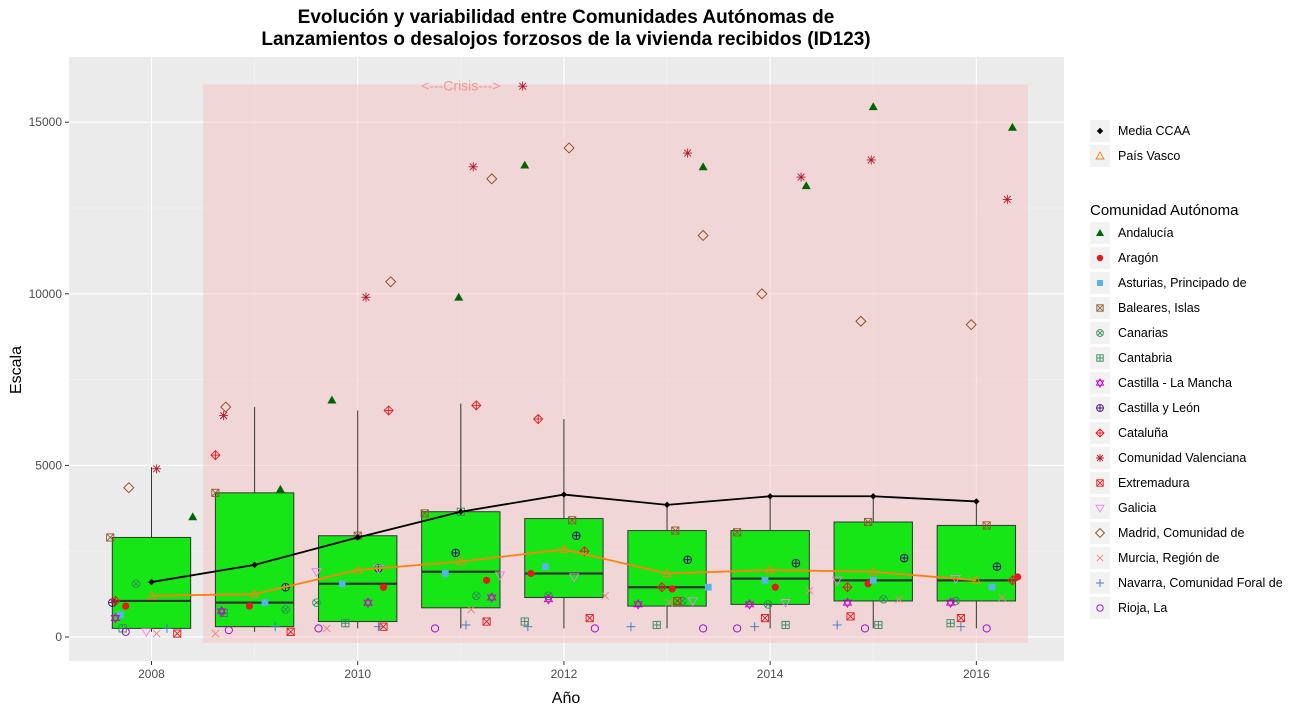 The width and height of the screenshot is (1299, 710). I want to click on box-2015, so click(873, 561).